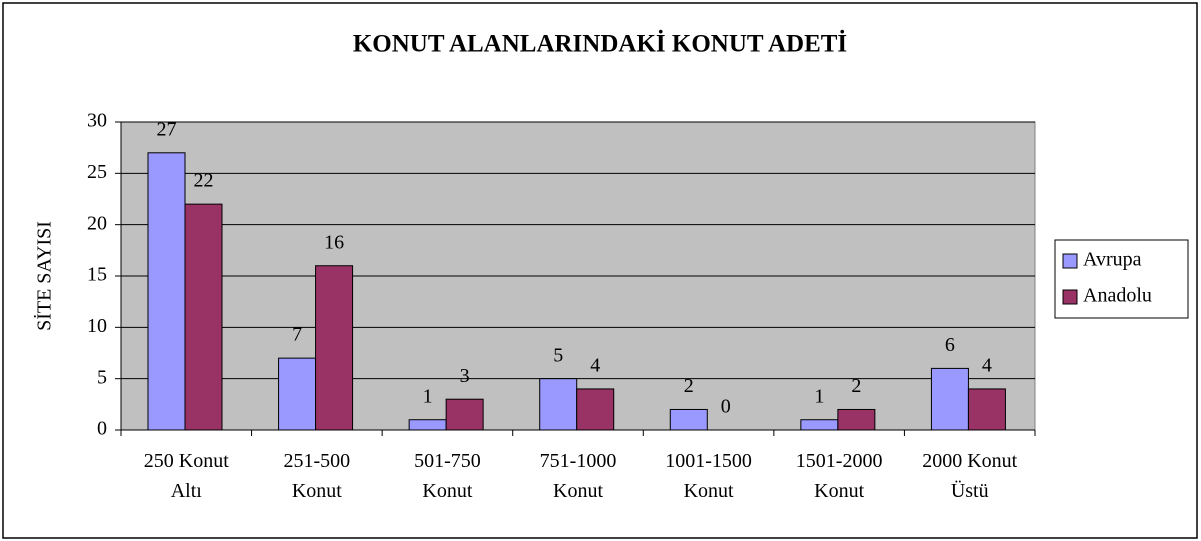  Describe the element at coordinates (969, 461) in the screenshot. I see `x-tick-label-line: 2000 Konut` at that location.